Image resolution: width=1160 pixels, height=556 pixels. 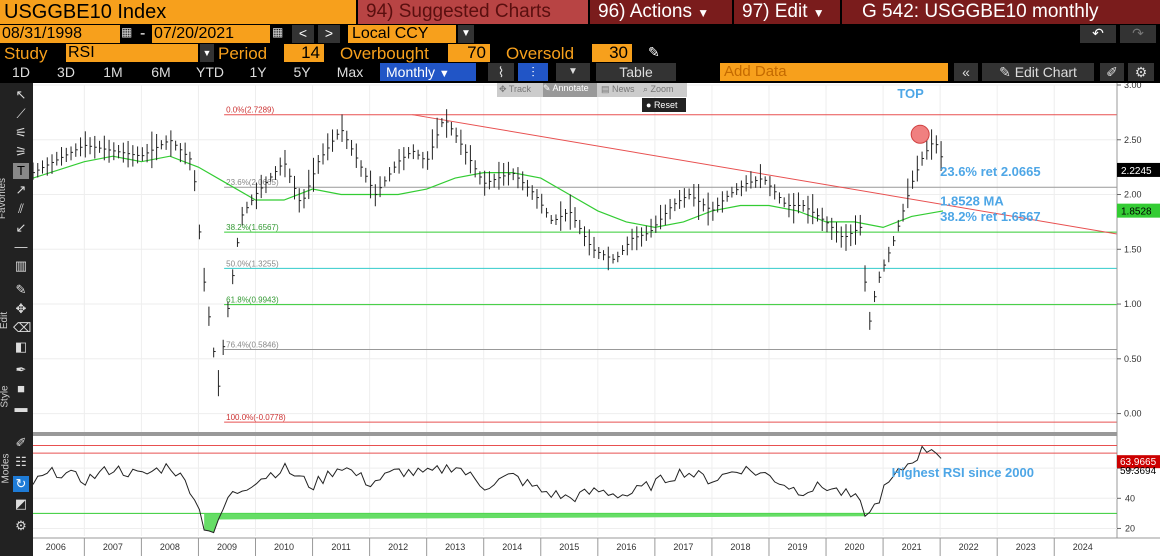 What do you see at coordinates (21, 289) in the screenshot?
I see `pen-icon: ✎` at bounding box center [21, 289].